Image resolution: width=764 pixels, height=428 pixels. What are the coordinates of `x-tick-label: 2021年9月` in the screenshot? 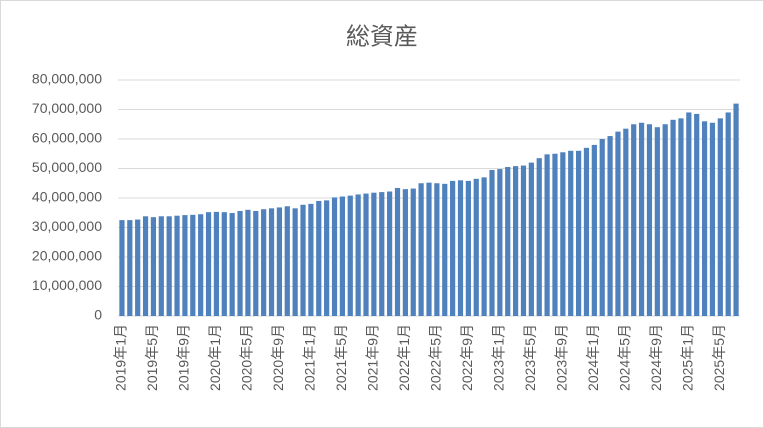 It's located at (373, 357).